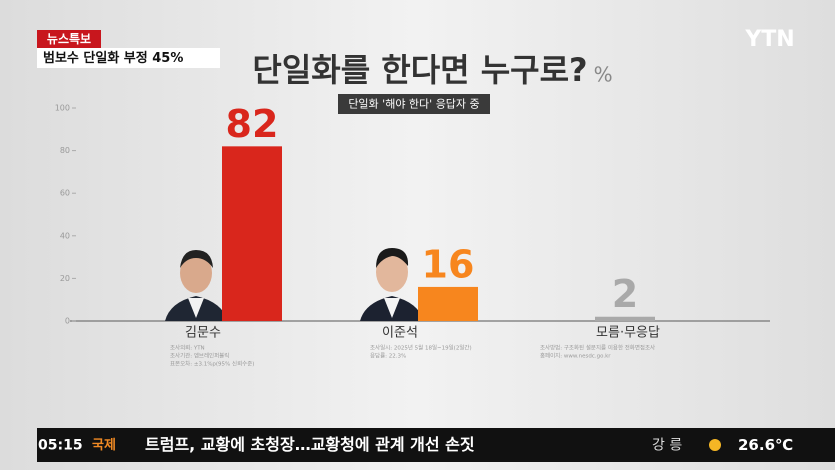 This screenshot has height=470, width=835. Describe the element at coordinates (104, 445) in the screenshot. I see `ticker-section: 국제` at that location.